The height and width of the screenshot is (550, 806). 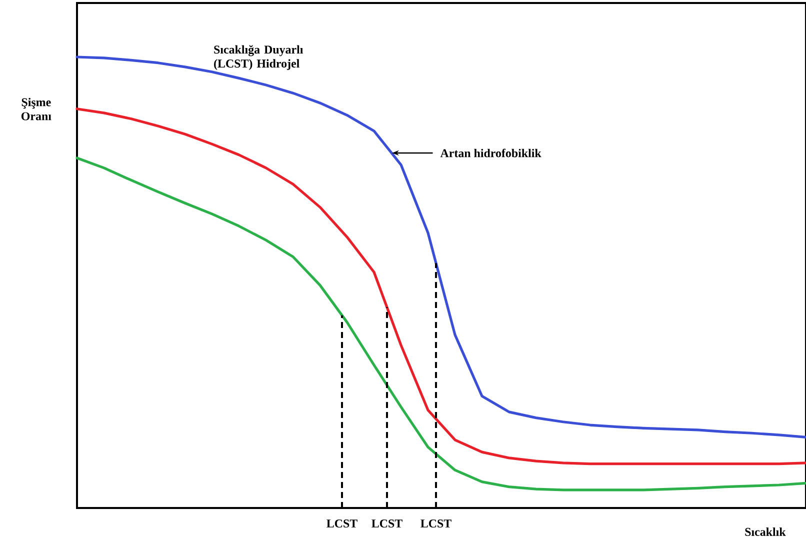 I want to click on y-axis-title: Şişme Oranı, so click(x=36, y=109).